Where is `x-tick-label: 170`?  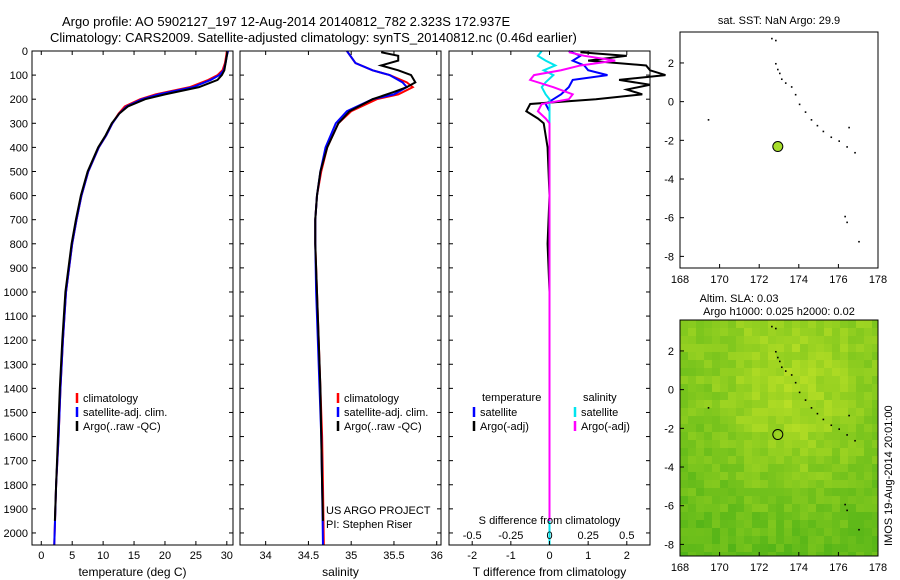 x-tick-label: 170 is located at coordinates (719, 568).